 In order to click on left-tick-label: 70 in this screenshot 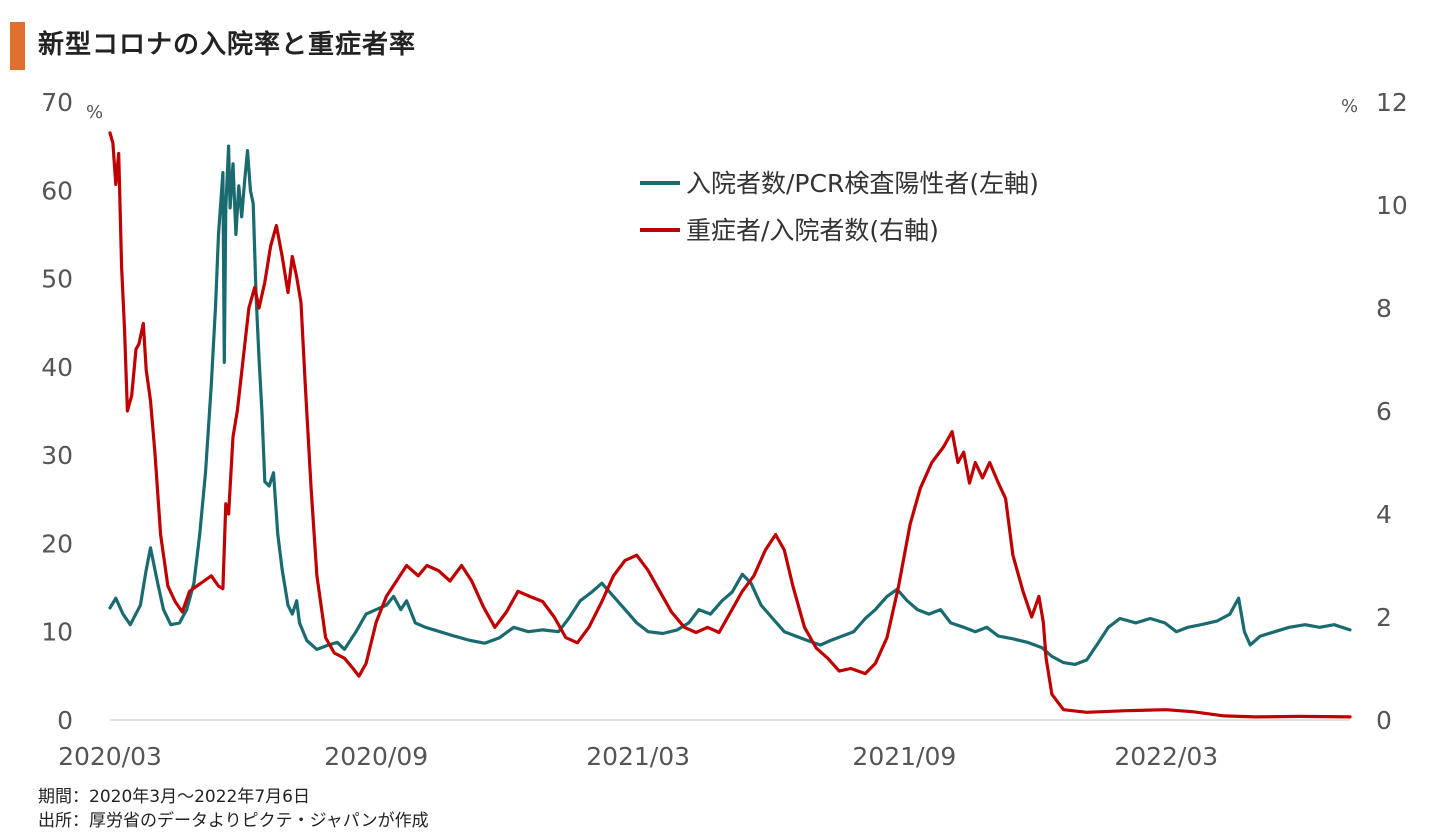, I will do `click(57, 102)`.